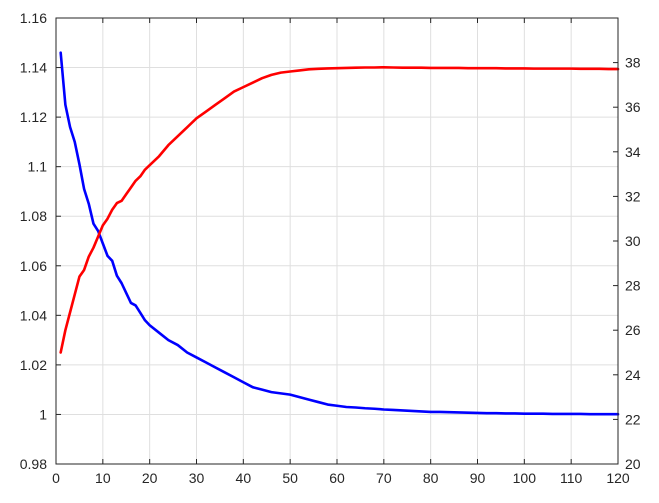  Describe the element at coordinates (33, 365) in the screenshot. I see `y-left-tick-label: 1.02` at that location.